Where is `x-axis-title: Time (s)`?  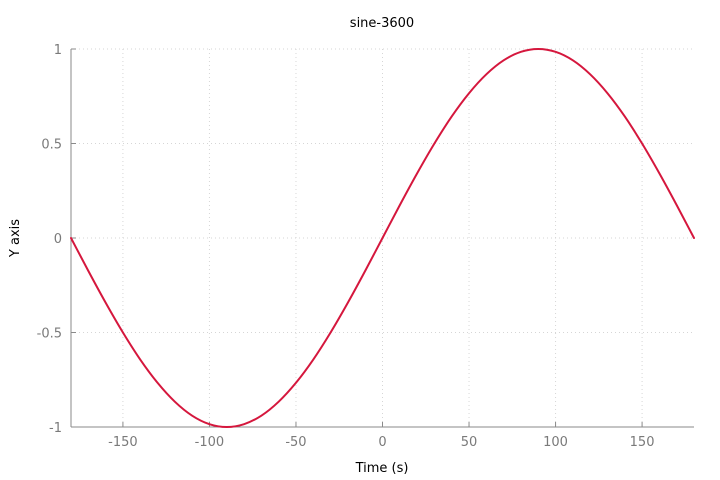 x-axis-title: Time (s) is located at coordinates (382, 468).